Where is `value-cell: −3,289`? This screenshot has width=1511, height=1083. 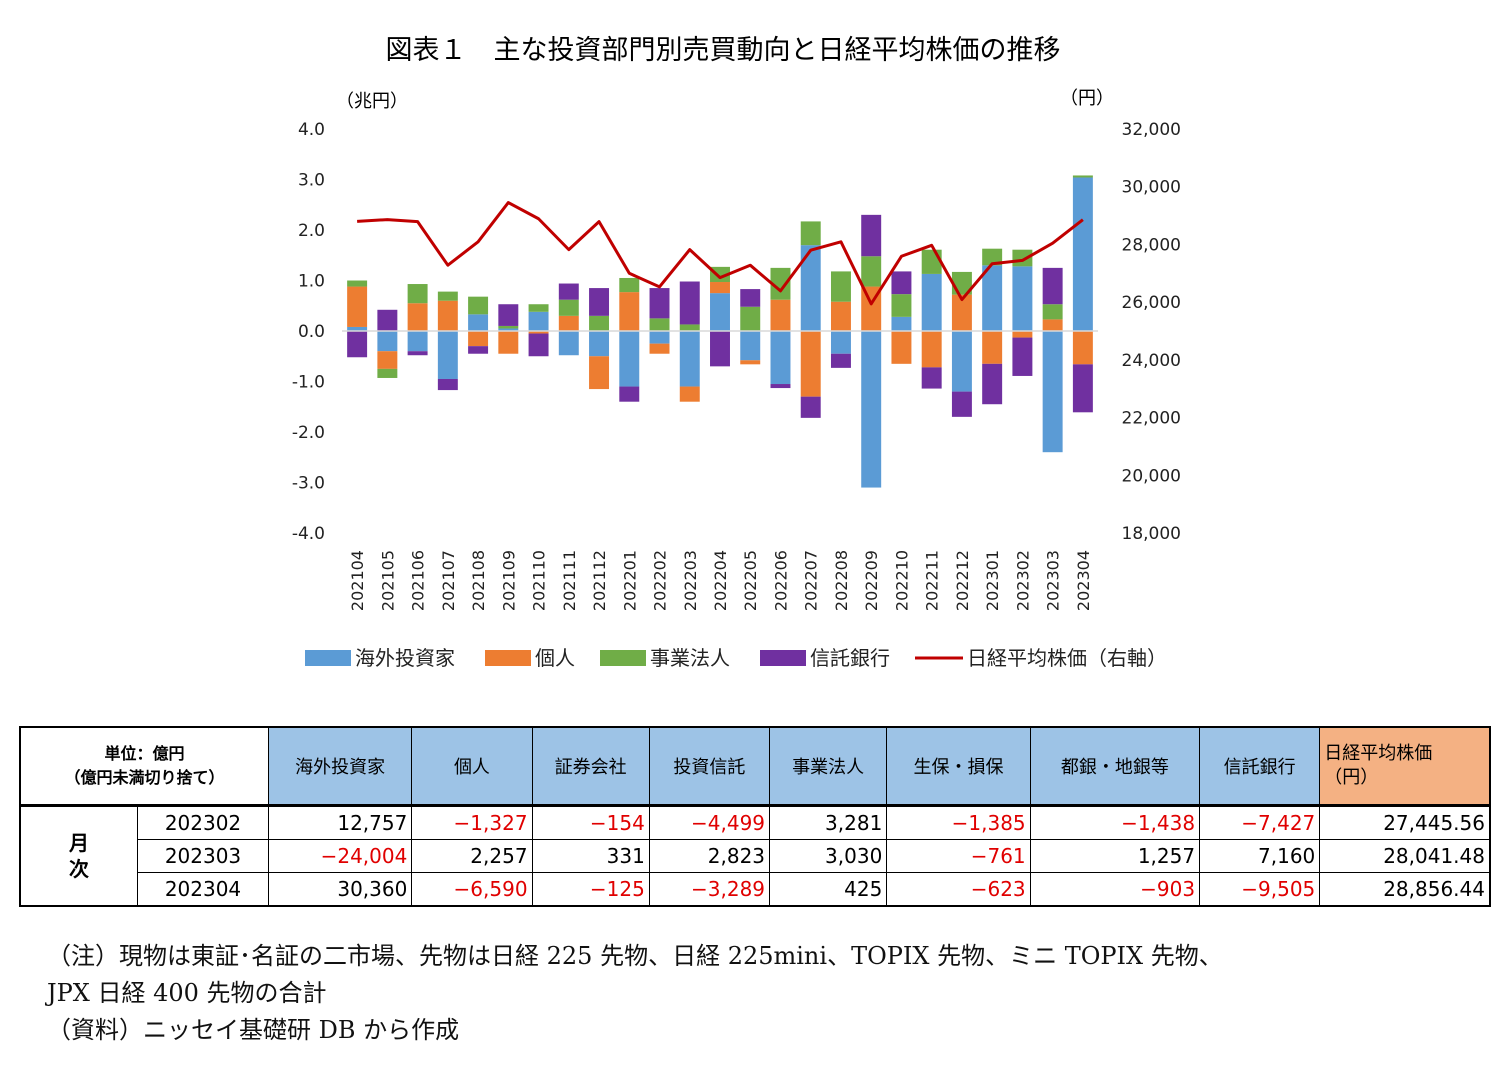 value-cell: −3,289 is located at coordinates (709, 889).